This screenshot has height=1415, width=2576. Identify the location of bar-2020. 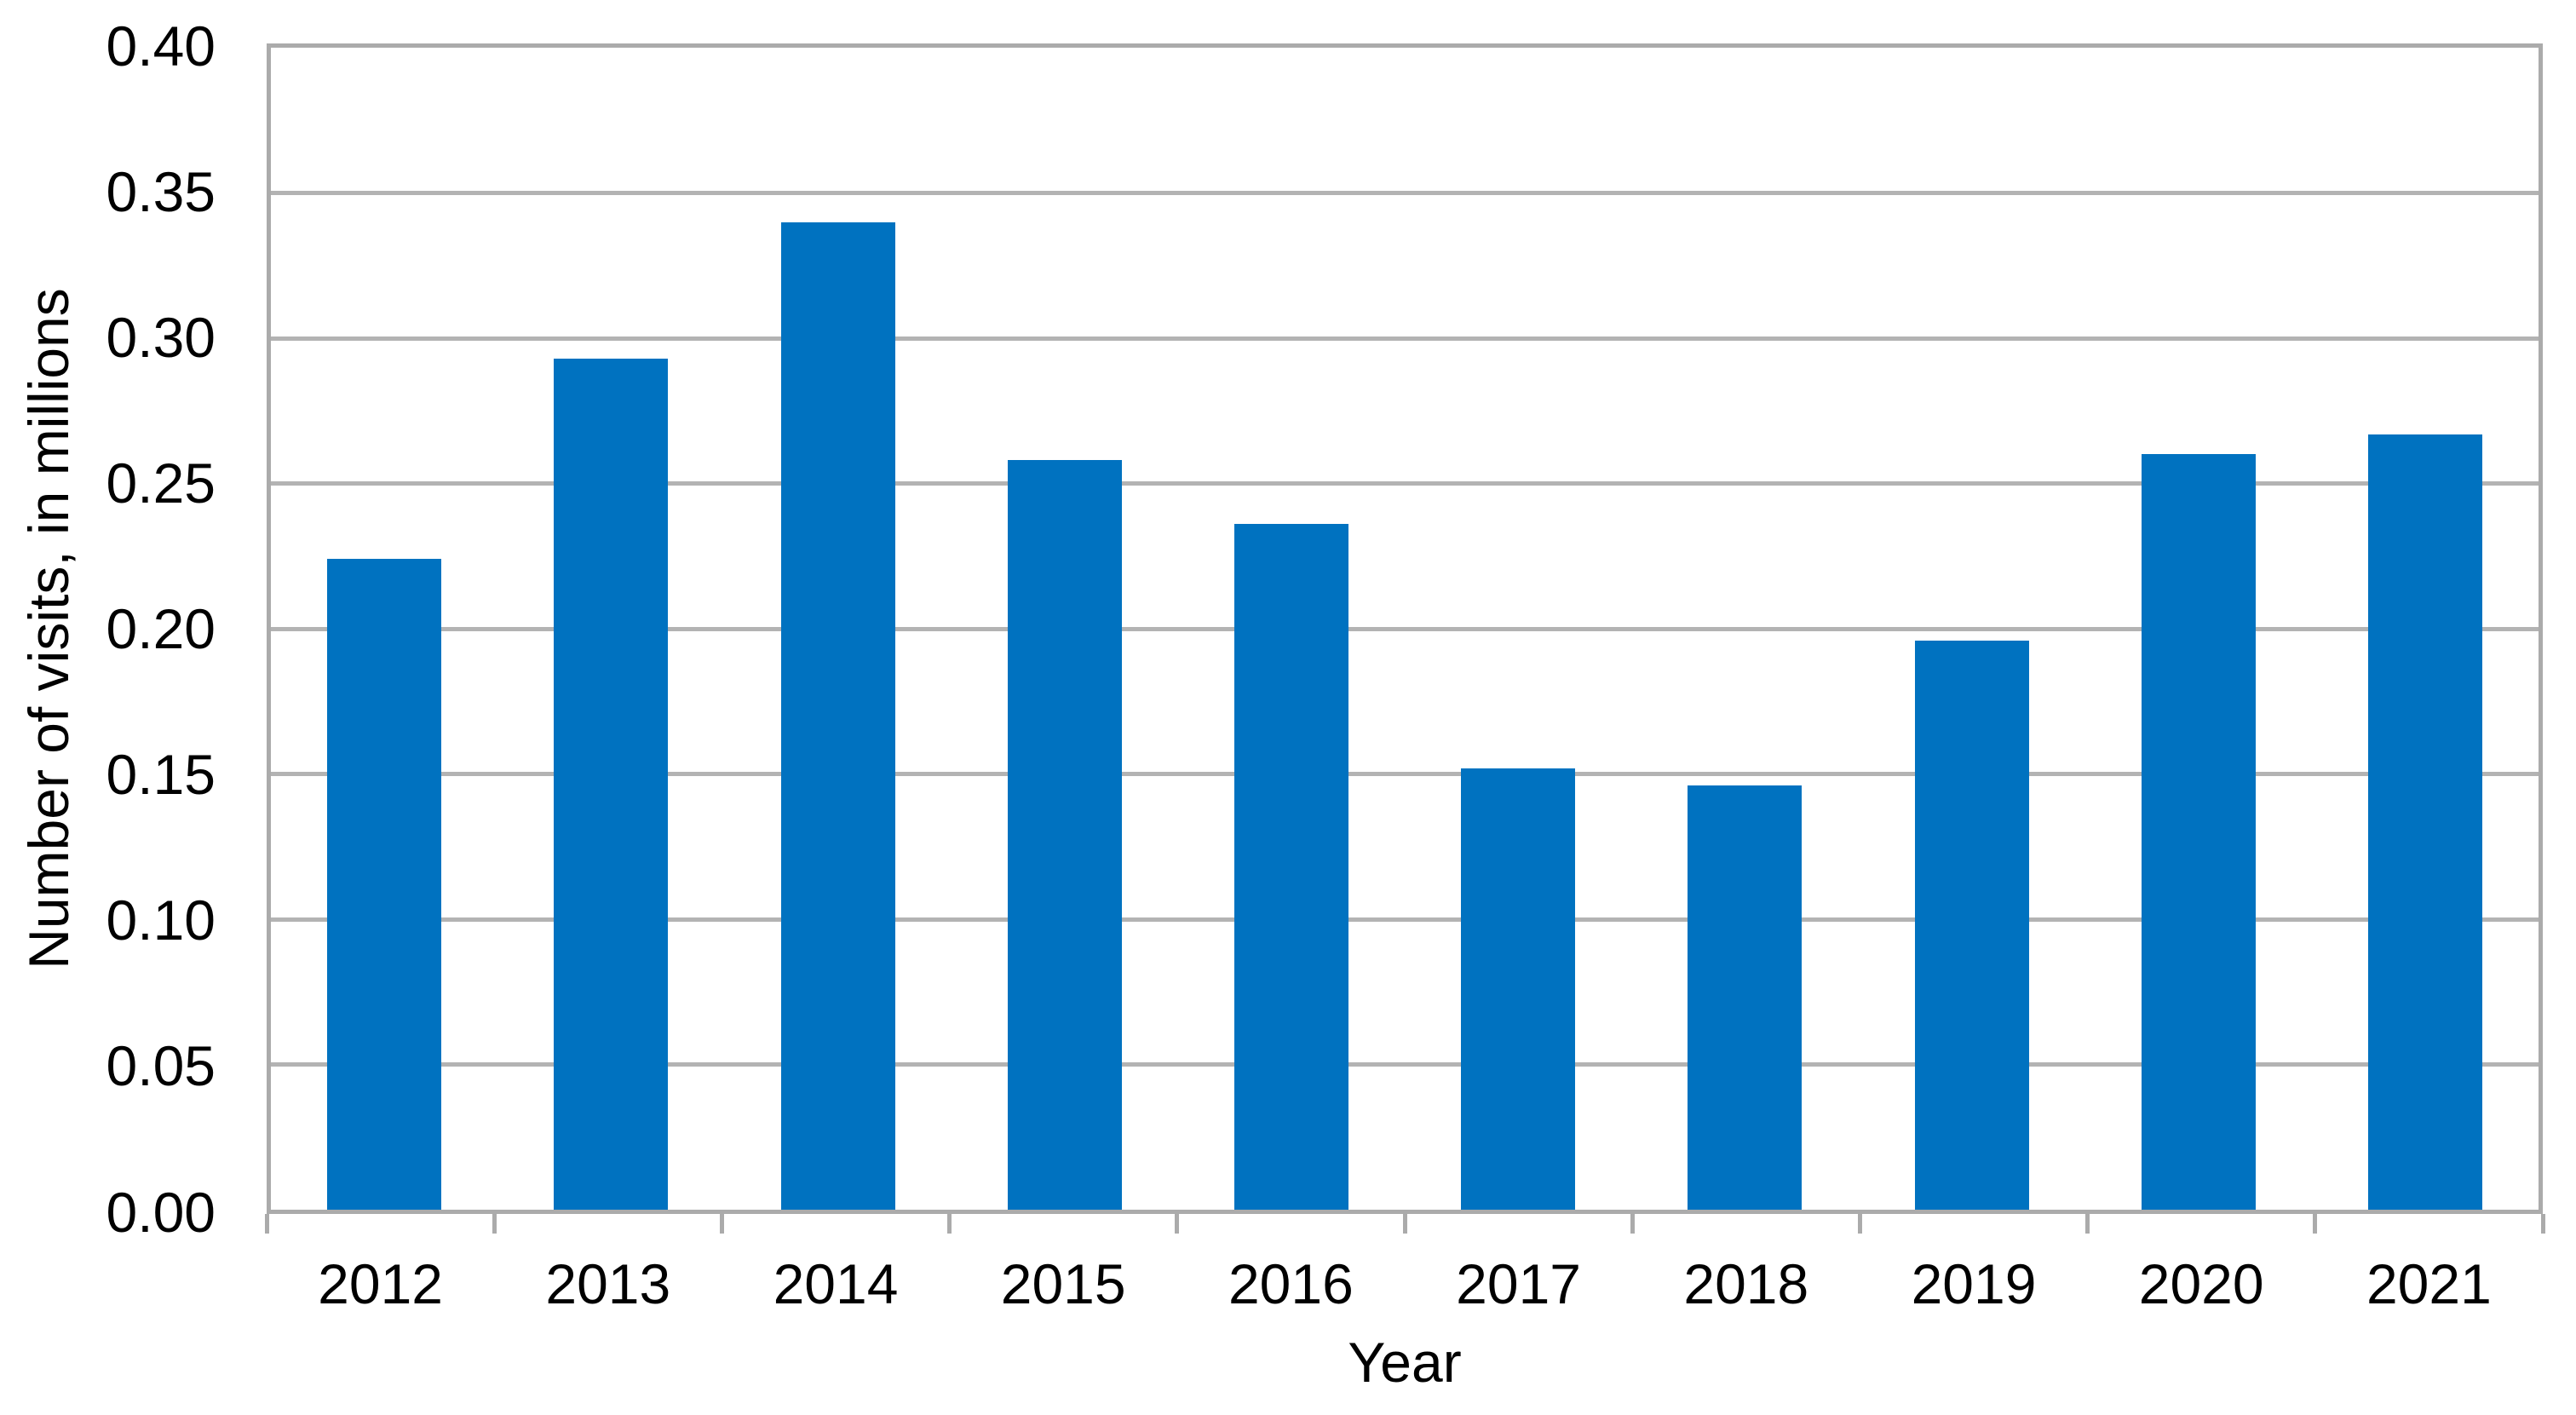
(2199, 832).